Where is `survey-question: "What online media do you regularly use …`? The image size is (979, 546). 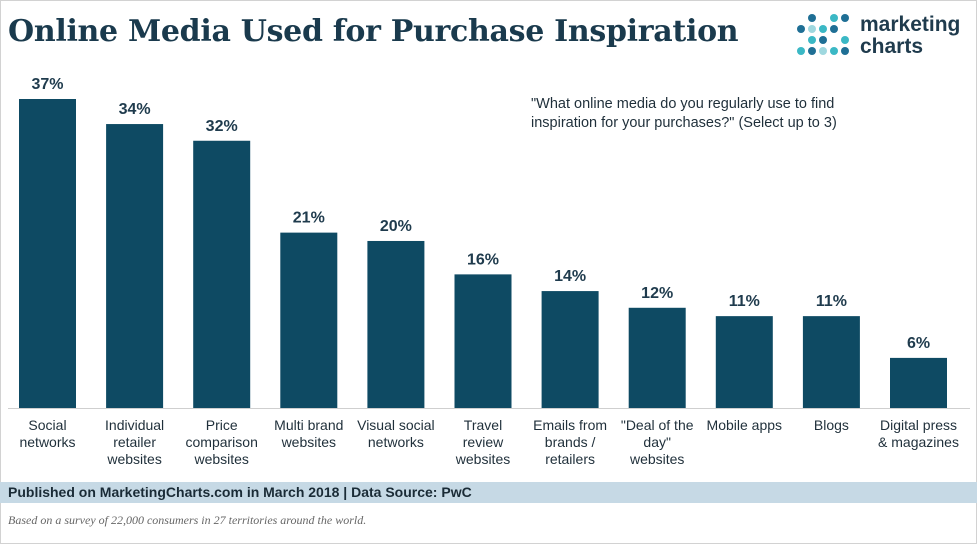
survey-question: "What online media do you regularly use … is located at coordinates (684, 113).